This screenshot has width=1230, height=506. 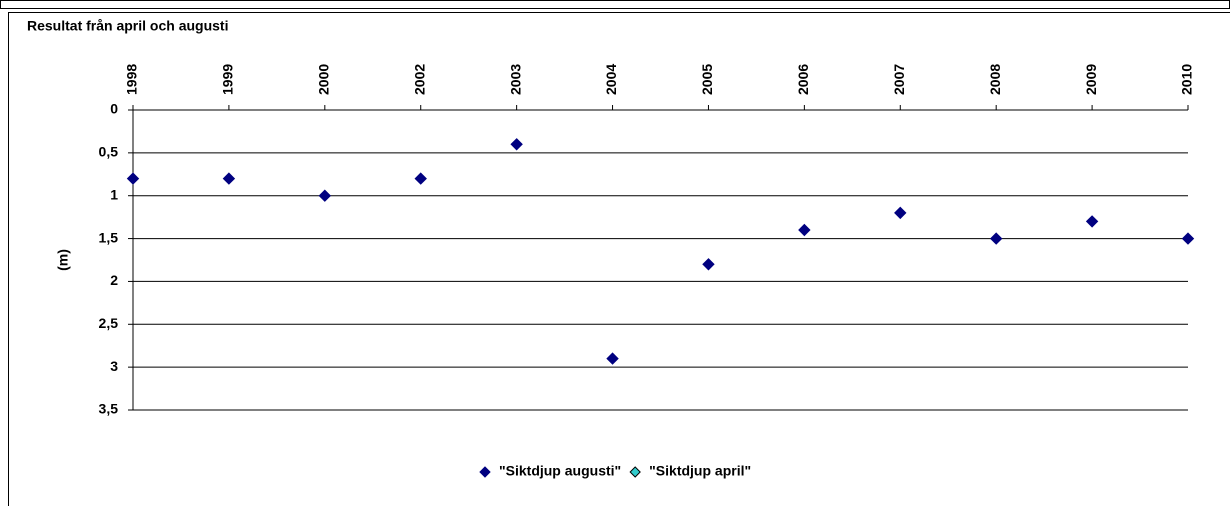 What do you see at coordinates (1187, 79) in the screenshot?
I see `x-tick-label: 2010` at bounding box center [1187, 79].